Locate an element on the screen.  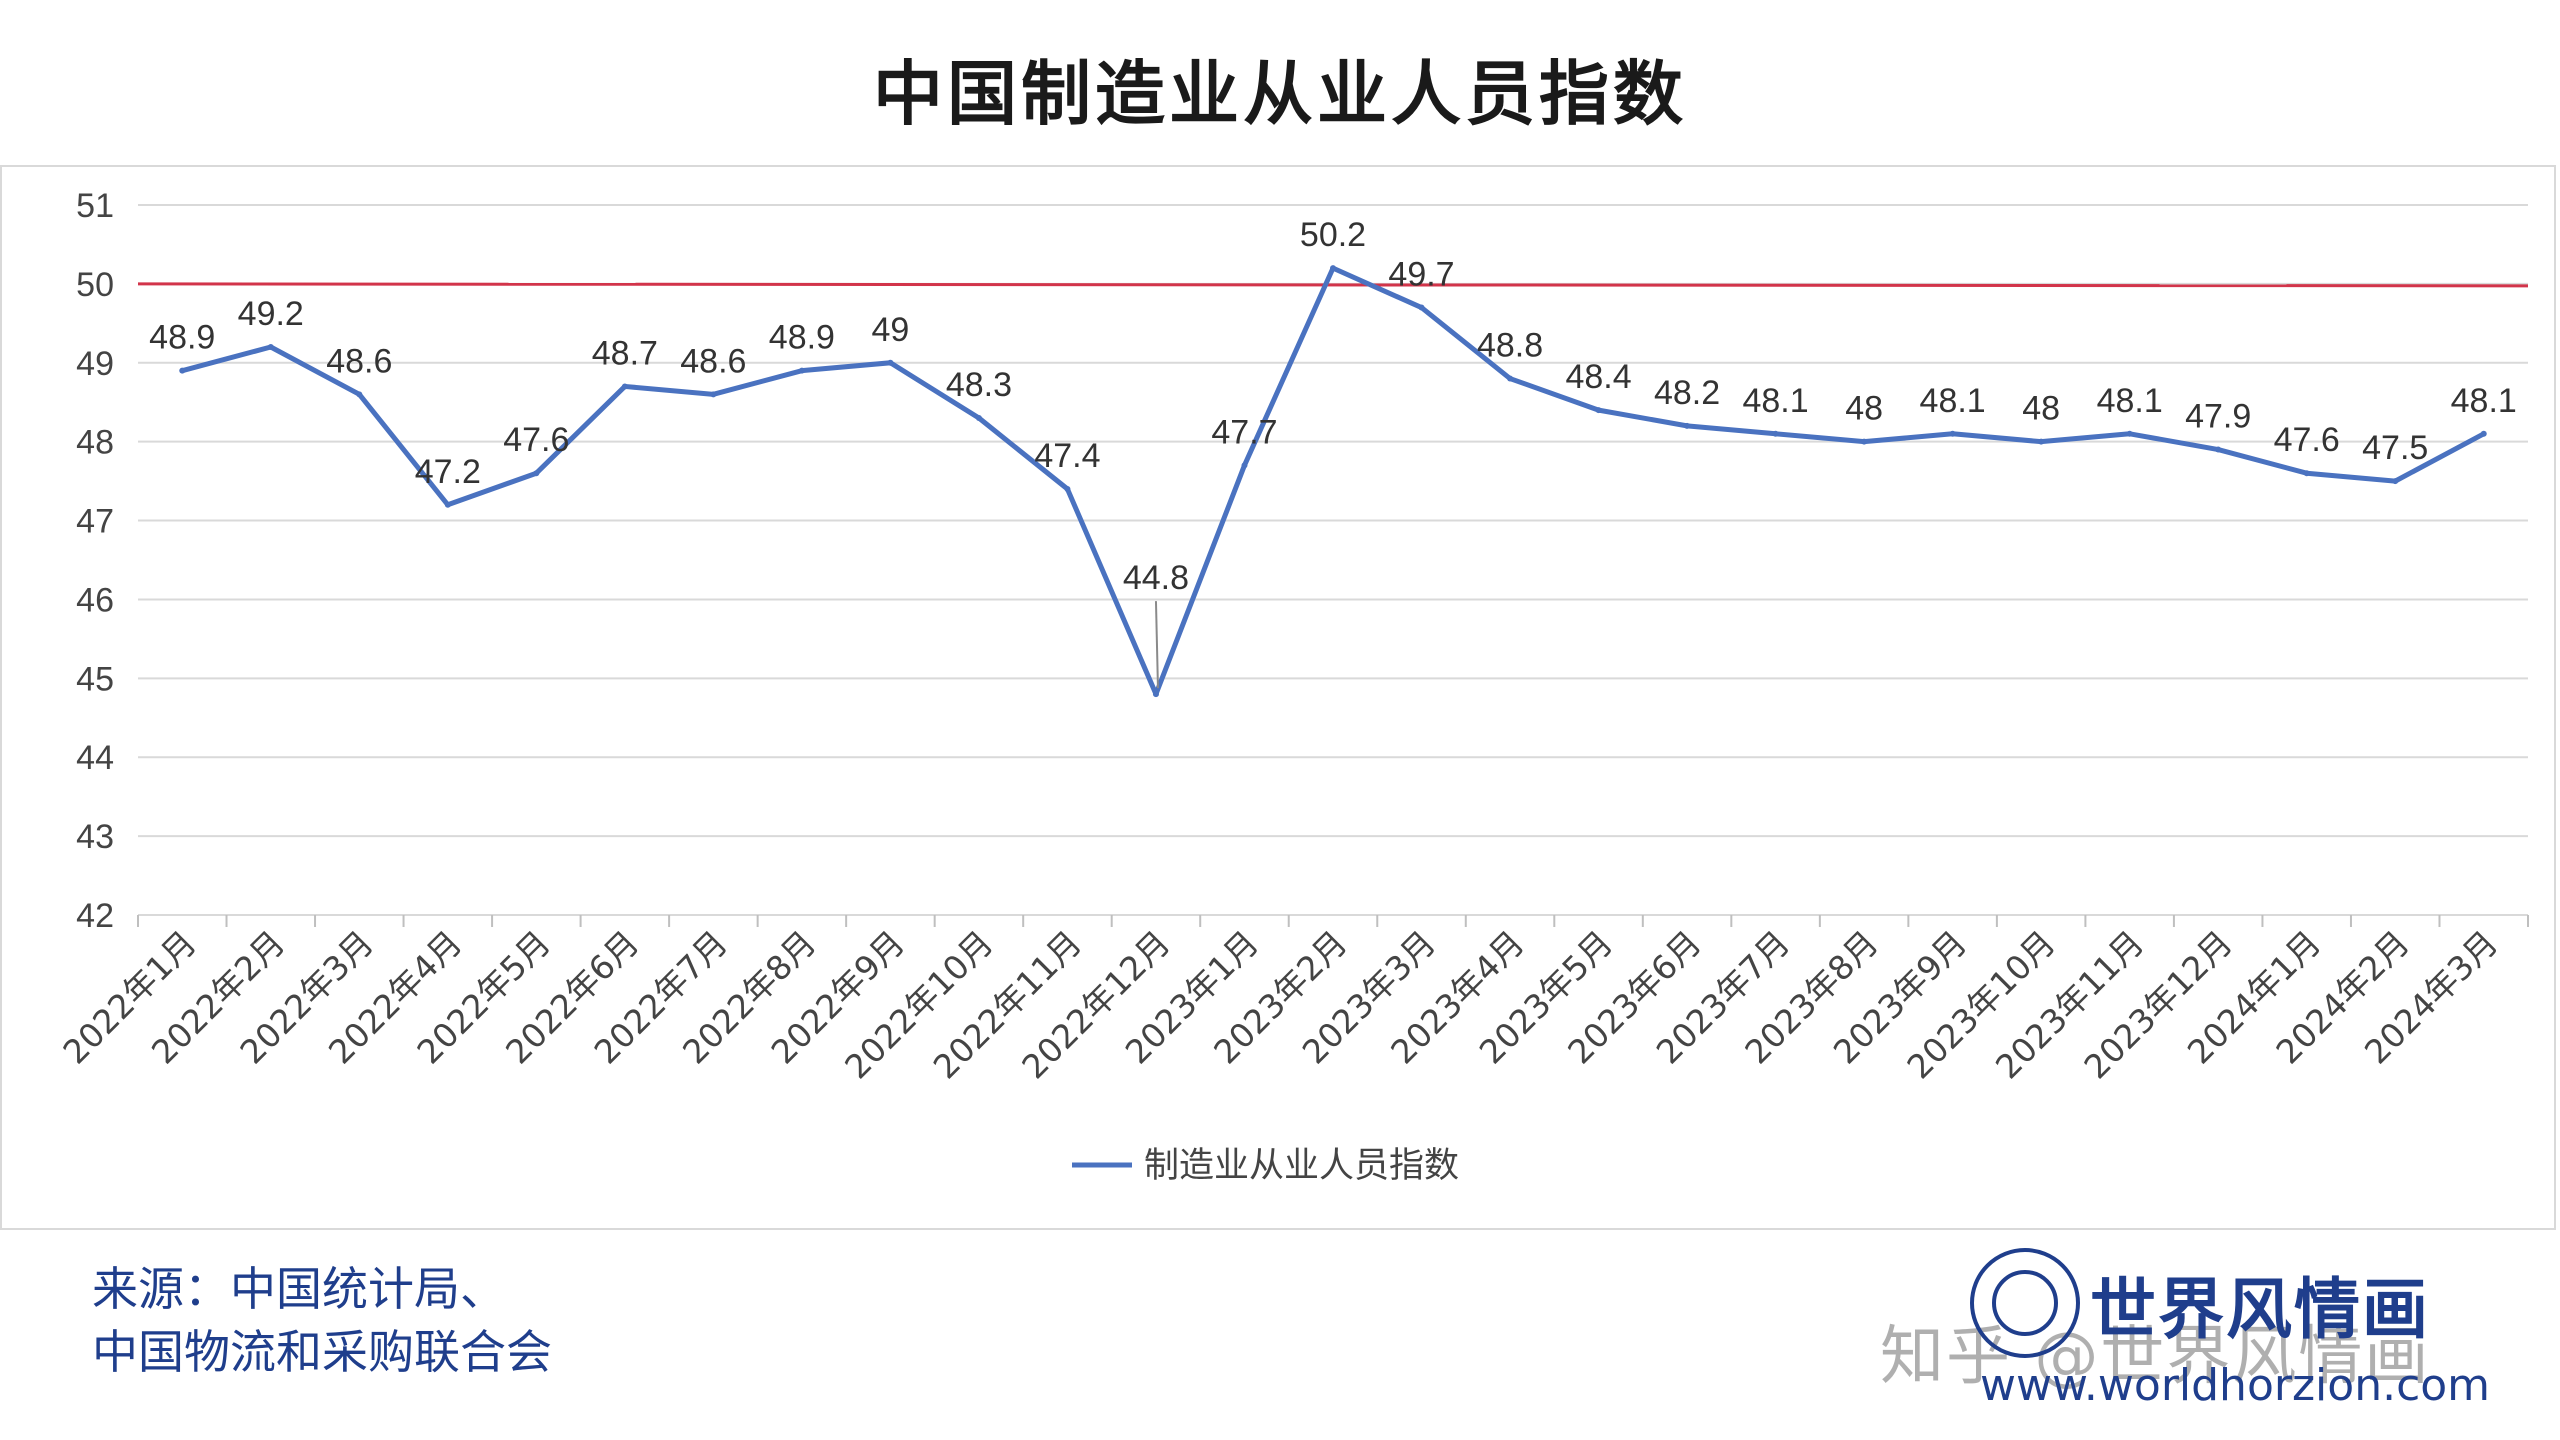
y-tick-label: 43 is located at coordinates (95, 837).